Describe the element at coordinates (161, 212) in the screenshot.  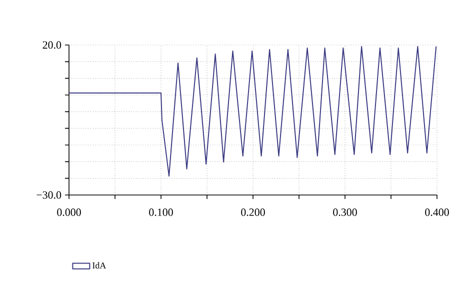
I see `x-tick-label: 0.100` at that location.